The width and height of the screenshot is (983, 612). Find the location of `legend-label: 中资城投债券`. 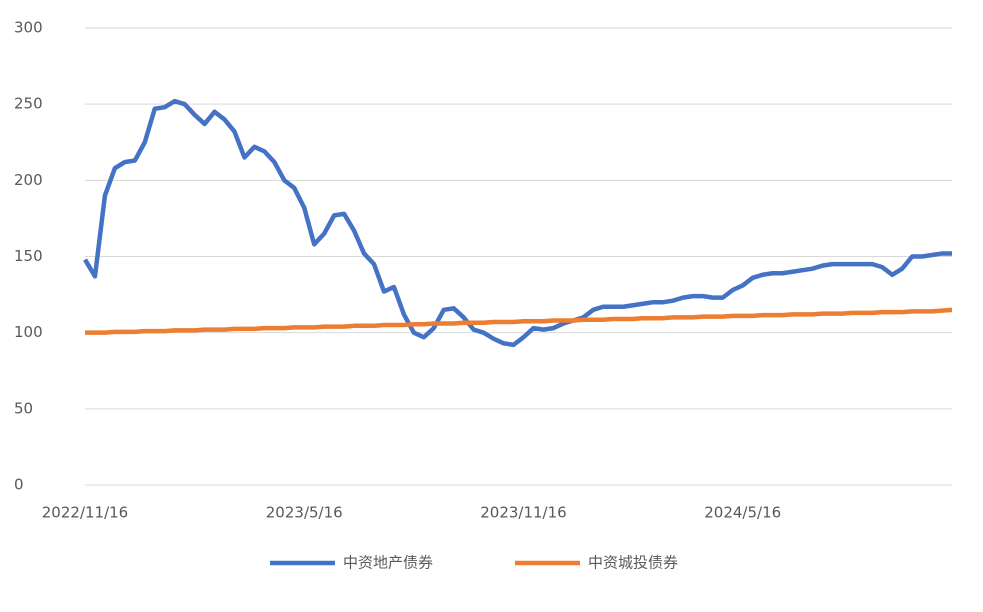

legend-label: 中资城投债券 is located at coordinates (633, 563).